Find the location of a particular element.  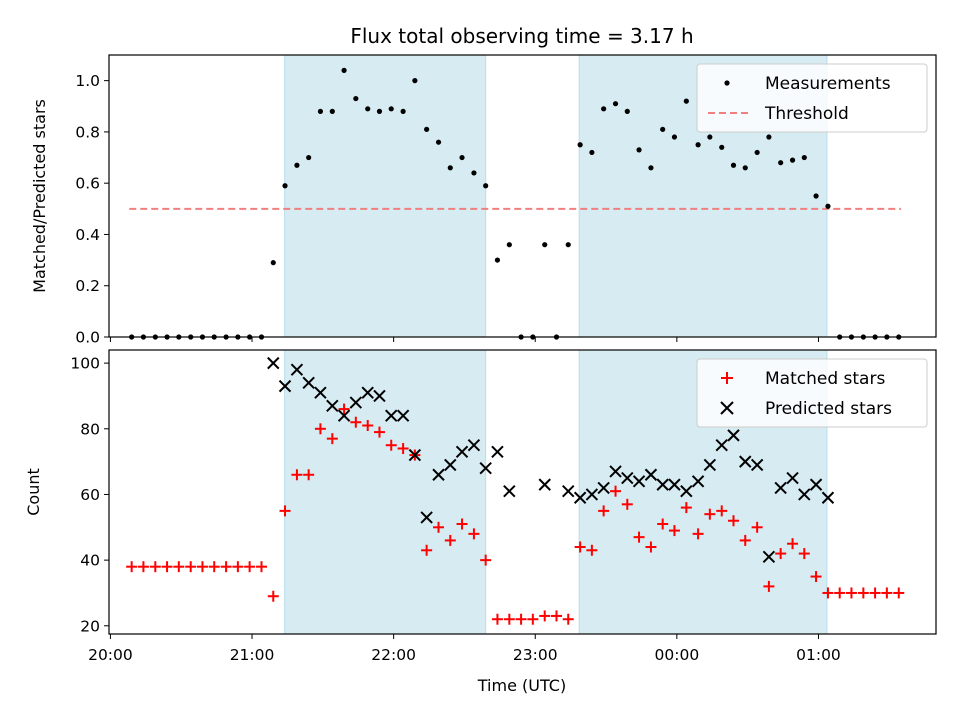

bottom-y-tick-label: 80 is located at coordinates (90, 429).